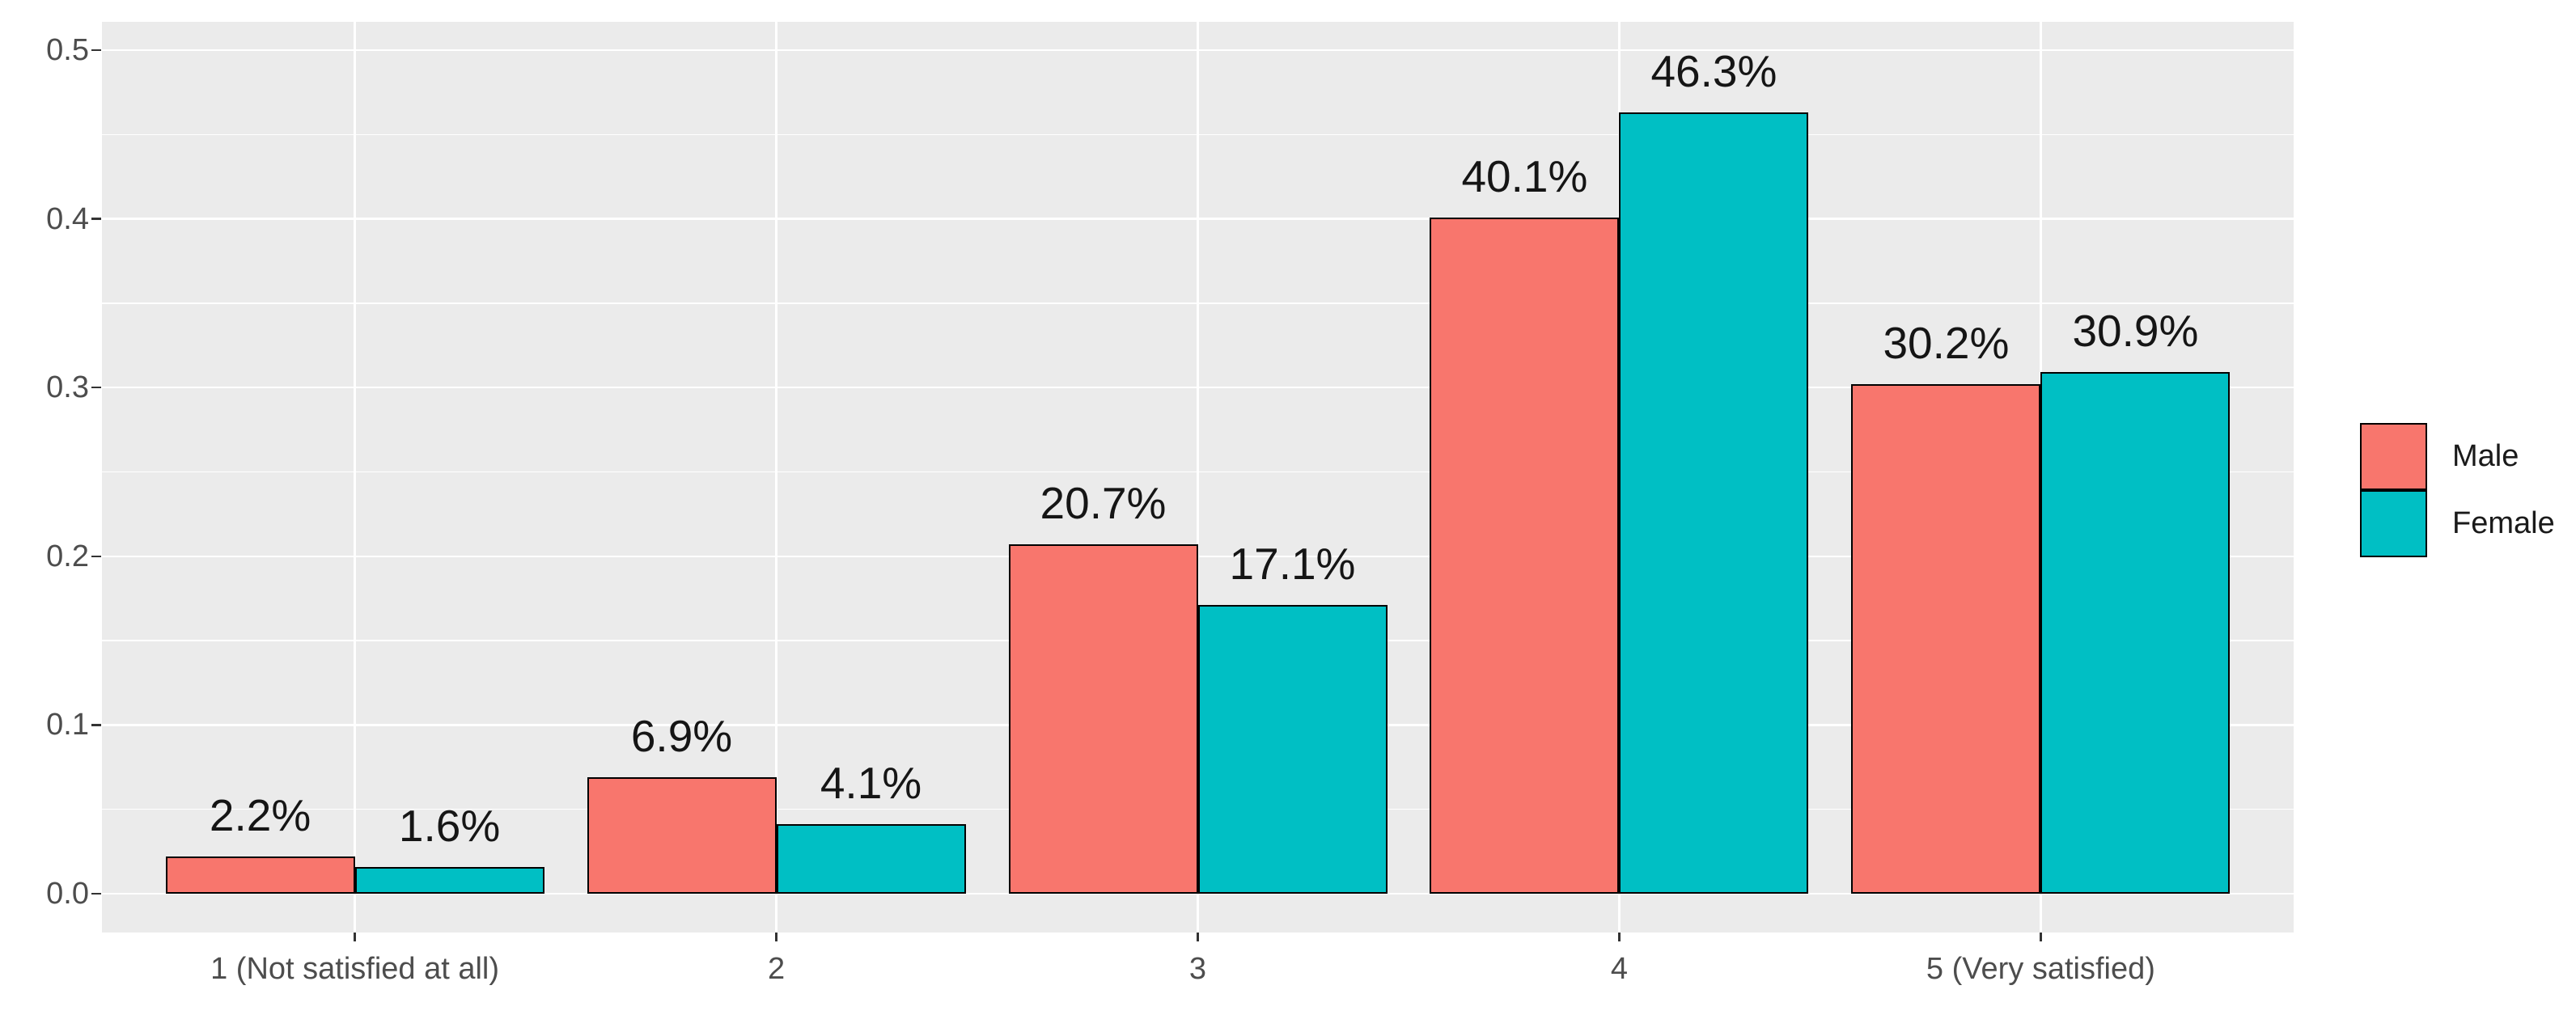 The image size is (2576, 1032). I want to click on bar-label-male-4: 40.1%, so click(1524, 175).